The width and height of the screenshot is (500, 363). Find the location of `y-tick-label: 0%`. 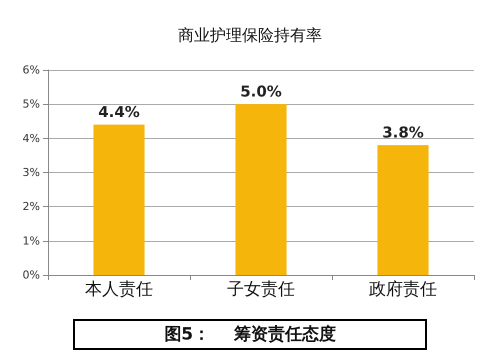

y-tick-label: 0% is located at coordinates (31, 275).